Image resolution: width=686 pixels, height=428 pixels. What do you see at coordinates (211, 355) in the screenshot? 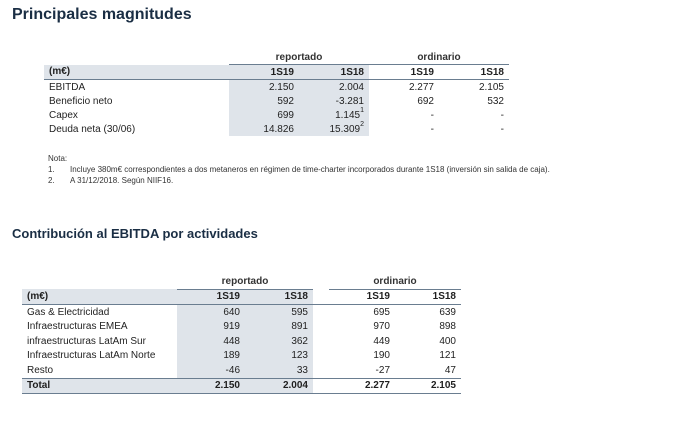
I see `cell: 189` at bounding box center [211, 355].